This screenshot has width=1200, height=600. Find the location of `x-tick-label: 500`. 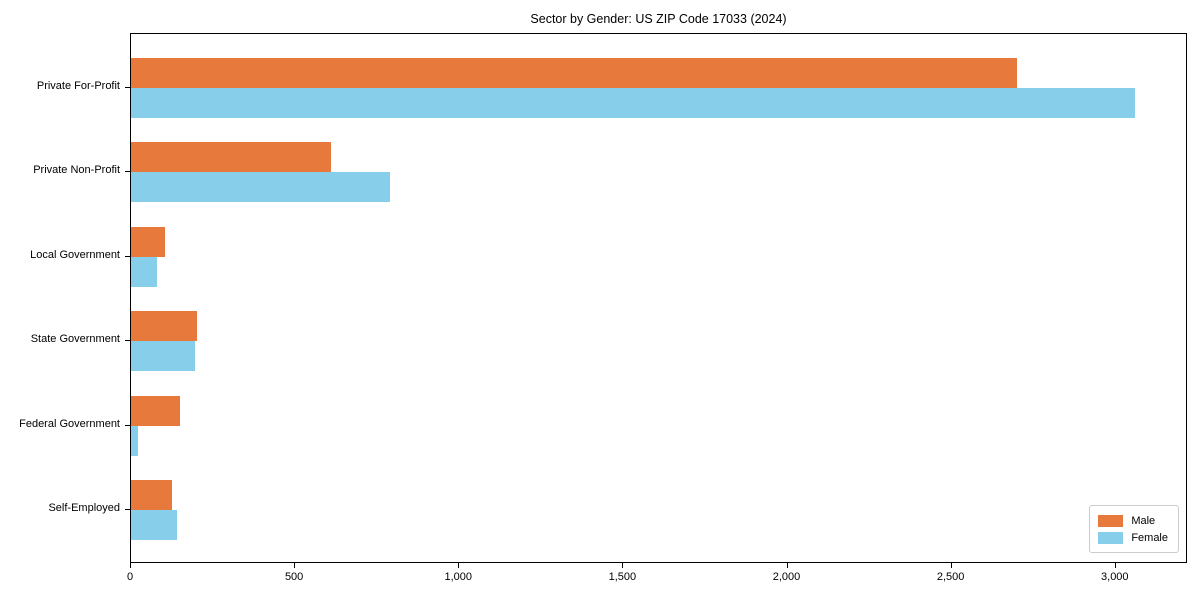

x-tick-label: 500 is located at coordinates (294, 577).